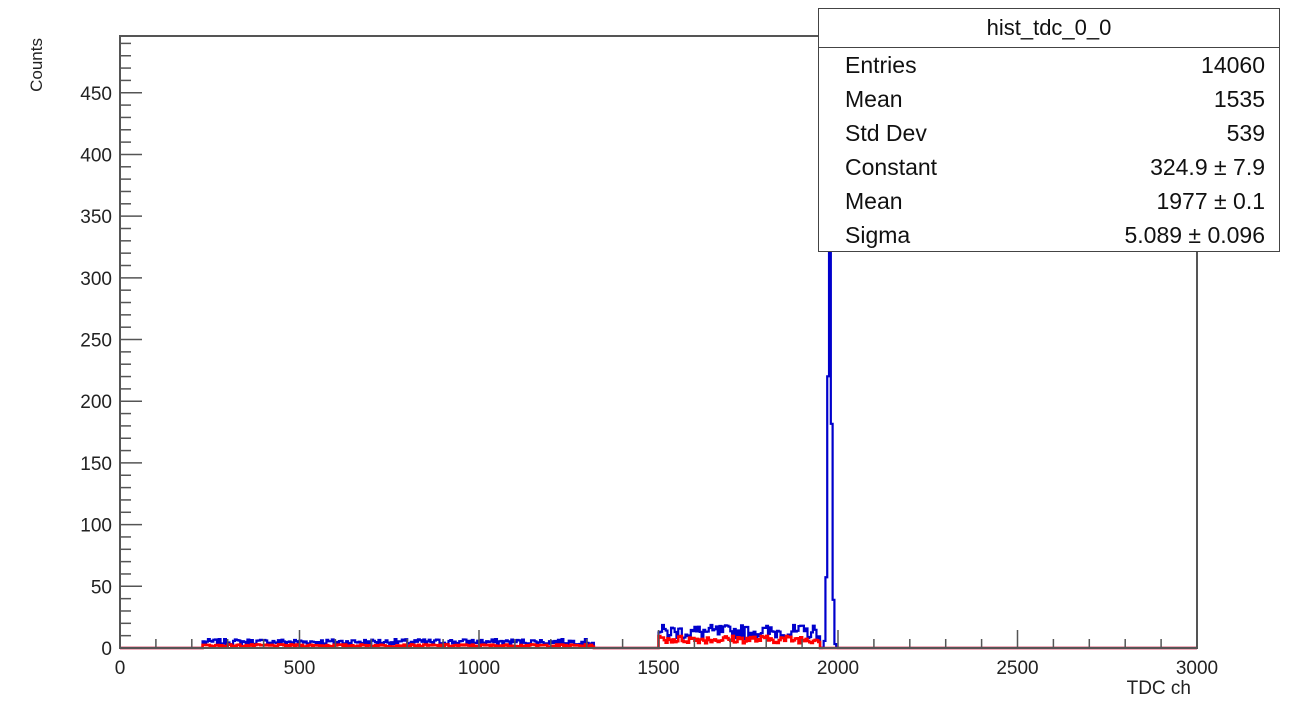 The image size is (1295, 701). What do you see at coordinates (36, 65) in the screenshot?
I see `y-axis-label: Counts` at bounding box center [36, 65].